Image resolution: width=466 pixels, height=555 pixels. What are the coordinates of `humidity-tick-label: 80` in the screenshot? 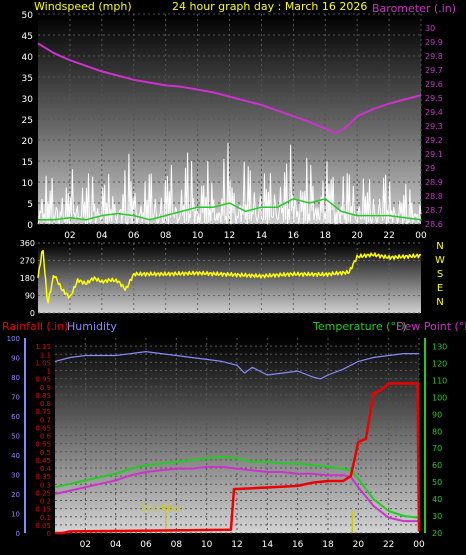 It's located at (15, 378).